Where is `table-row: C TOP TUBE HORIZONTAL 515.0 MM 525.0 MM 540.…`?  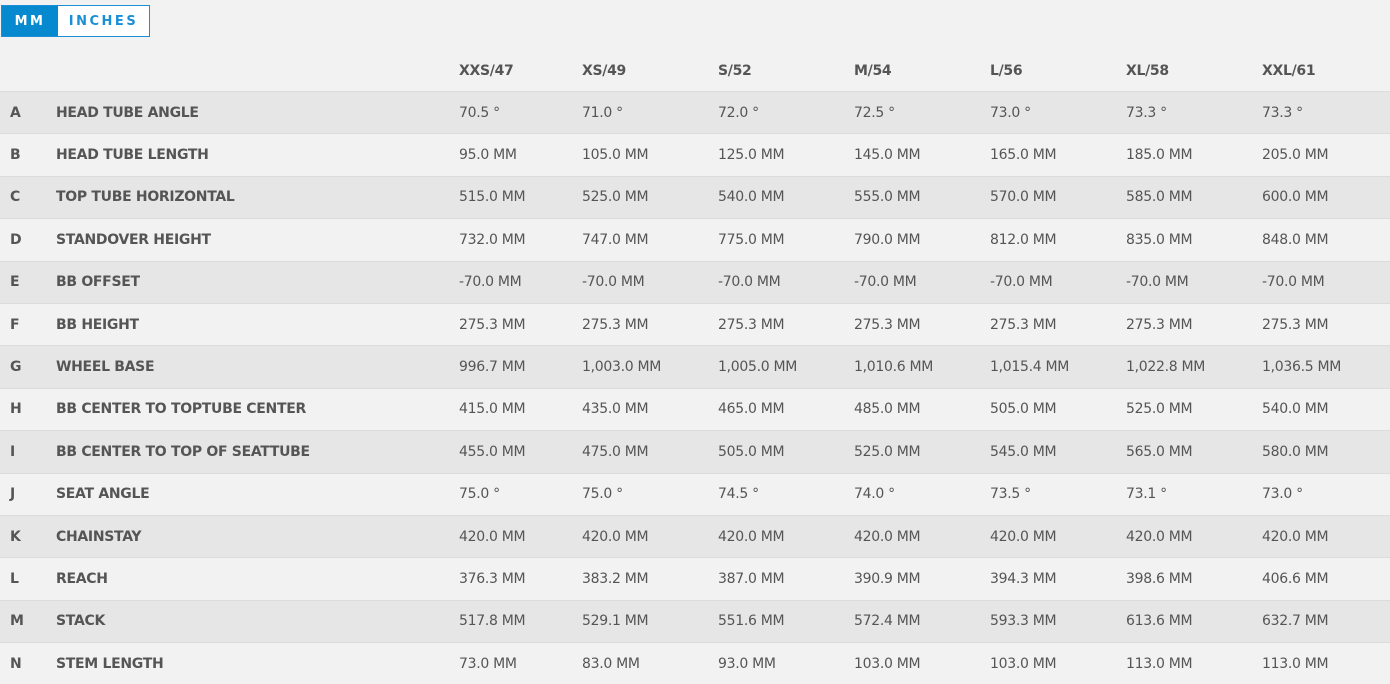
table-row: C TOP TUBE HORIZONTAL 515.0 MM 525.0 MM 540.… is located at coordinates (695, 197).